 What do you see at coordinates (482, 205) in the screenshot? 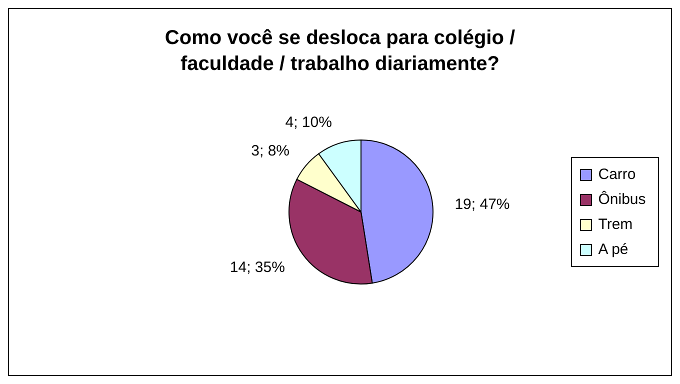
I see `data-label: 19; 47%` at bounding box center [482, 205].